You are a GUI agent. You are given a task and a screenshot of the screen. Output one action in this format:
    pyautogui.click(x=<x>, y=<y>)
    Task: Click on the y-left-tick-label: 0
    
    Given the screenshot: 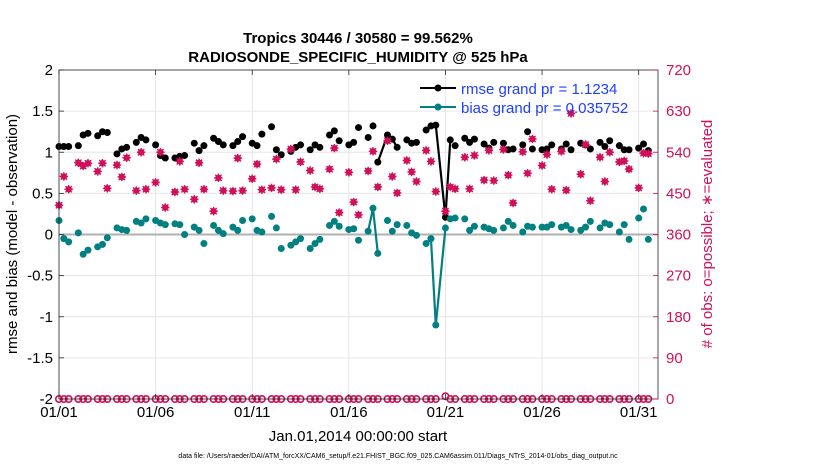 What is the action you would take?
    pyautogui.click(x=49, y=235)
    